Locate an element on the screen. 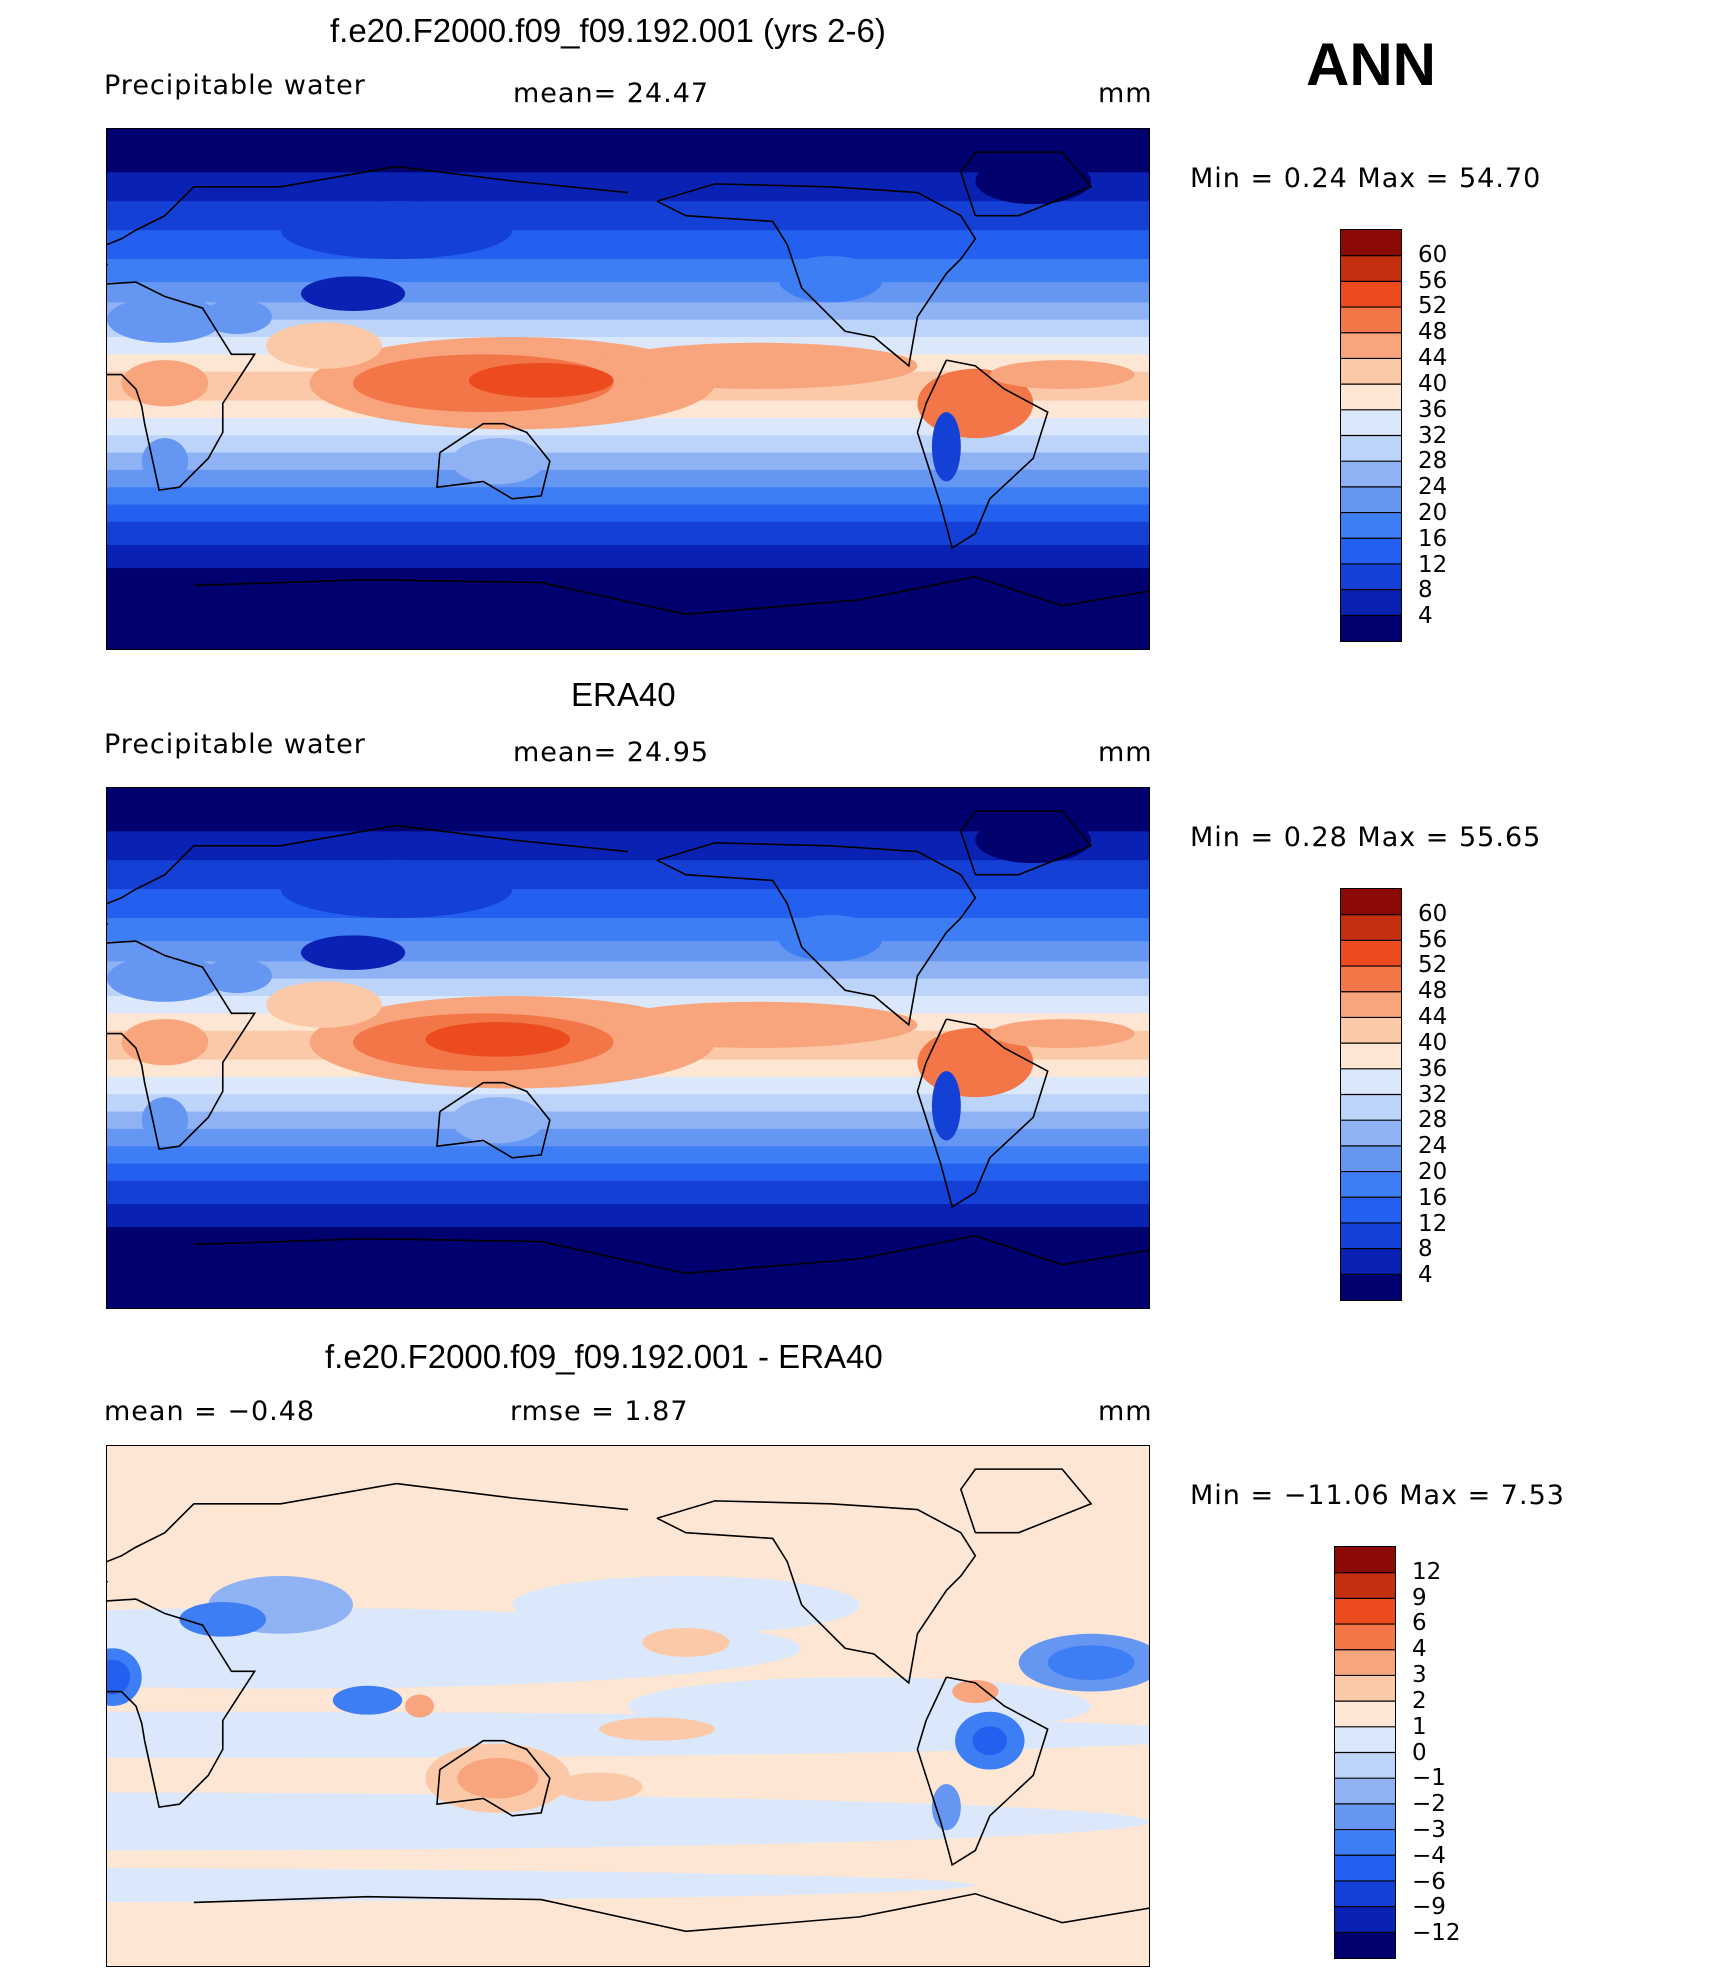 This screenshot has width=1710, height=1969. panel1-minmax: Min = 0.24 Max = 54.70 is located at coordinates (1366, 178).